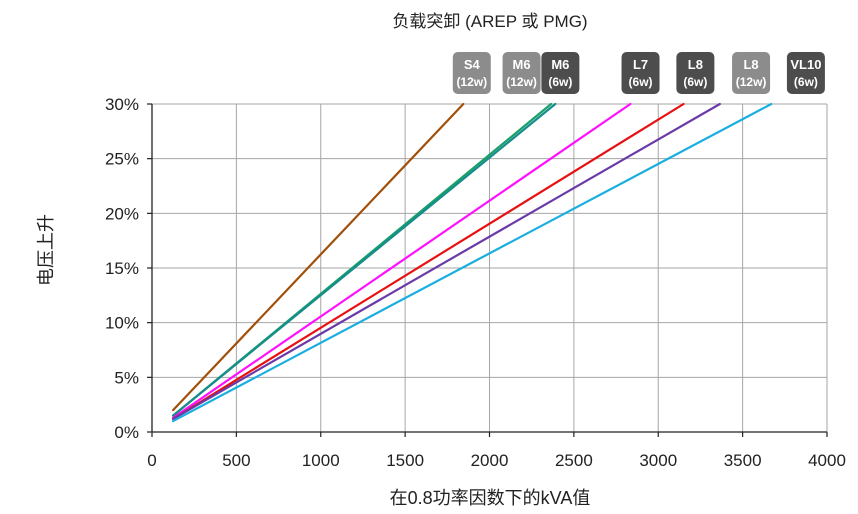  I want to click on x-tick-label: 1000, so click(321, 460).